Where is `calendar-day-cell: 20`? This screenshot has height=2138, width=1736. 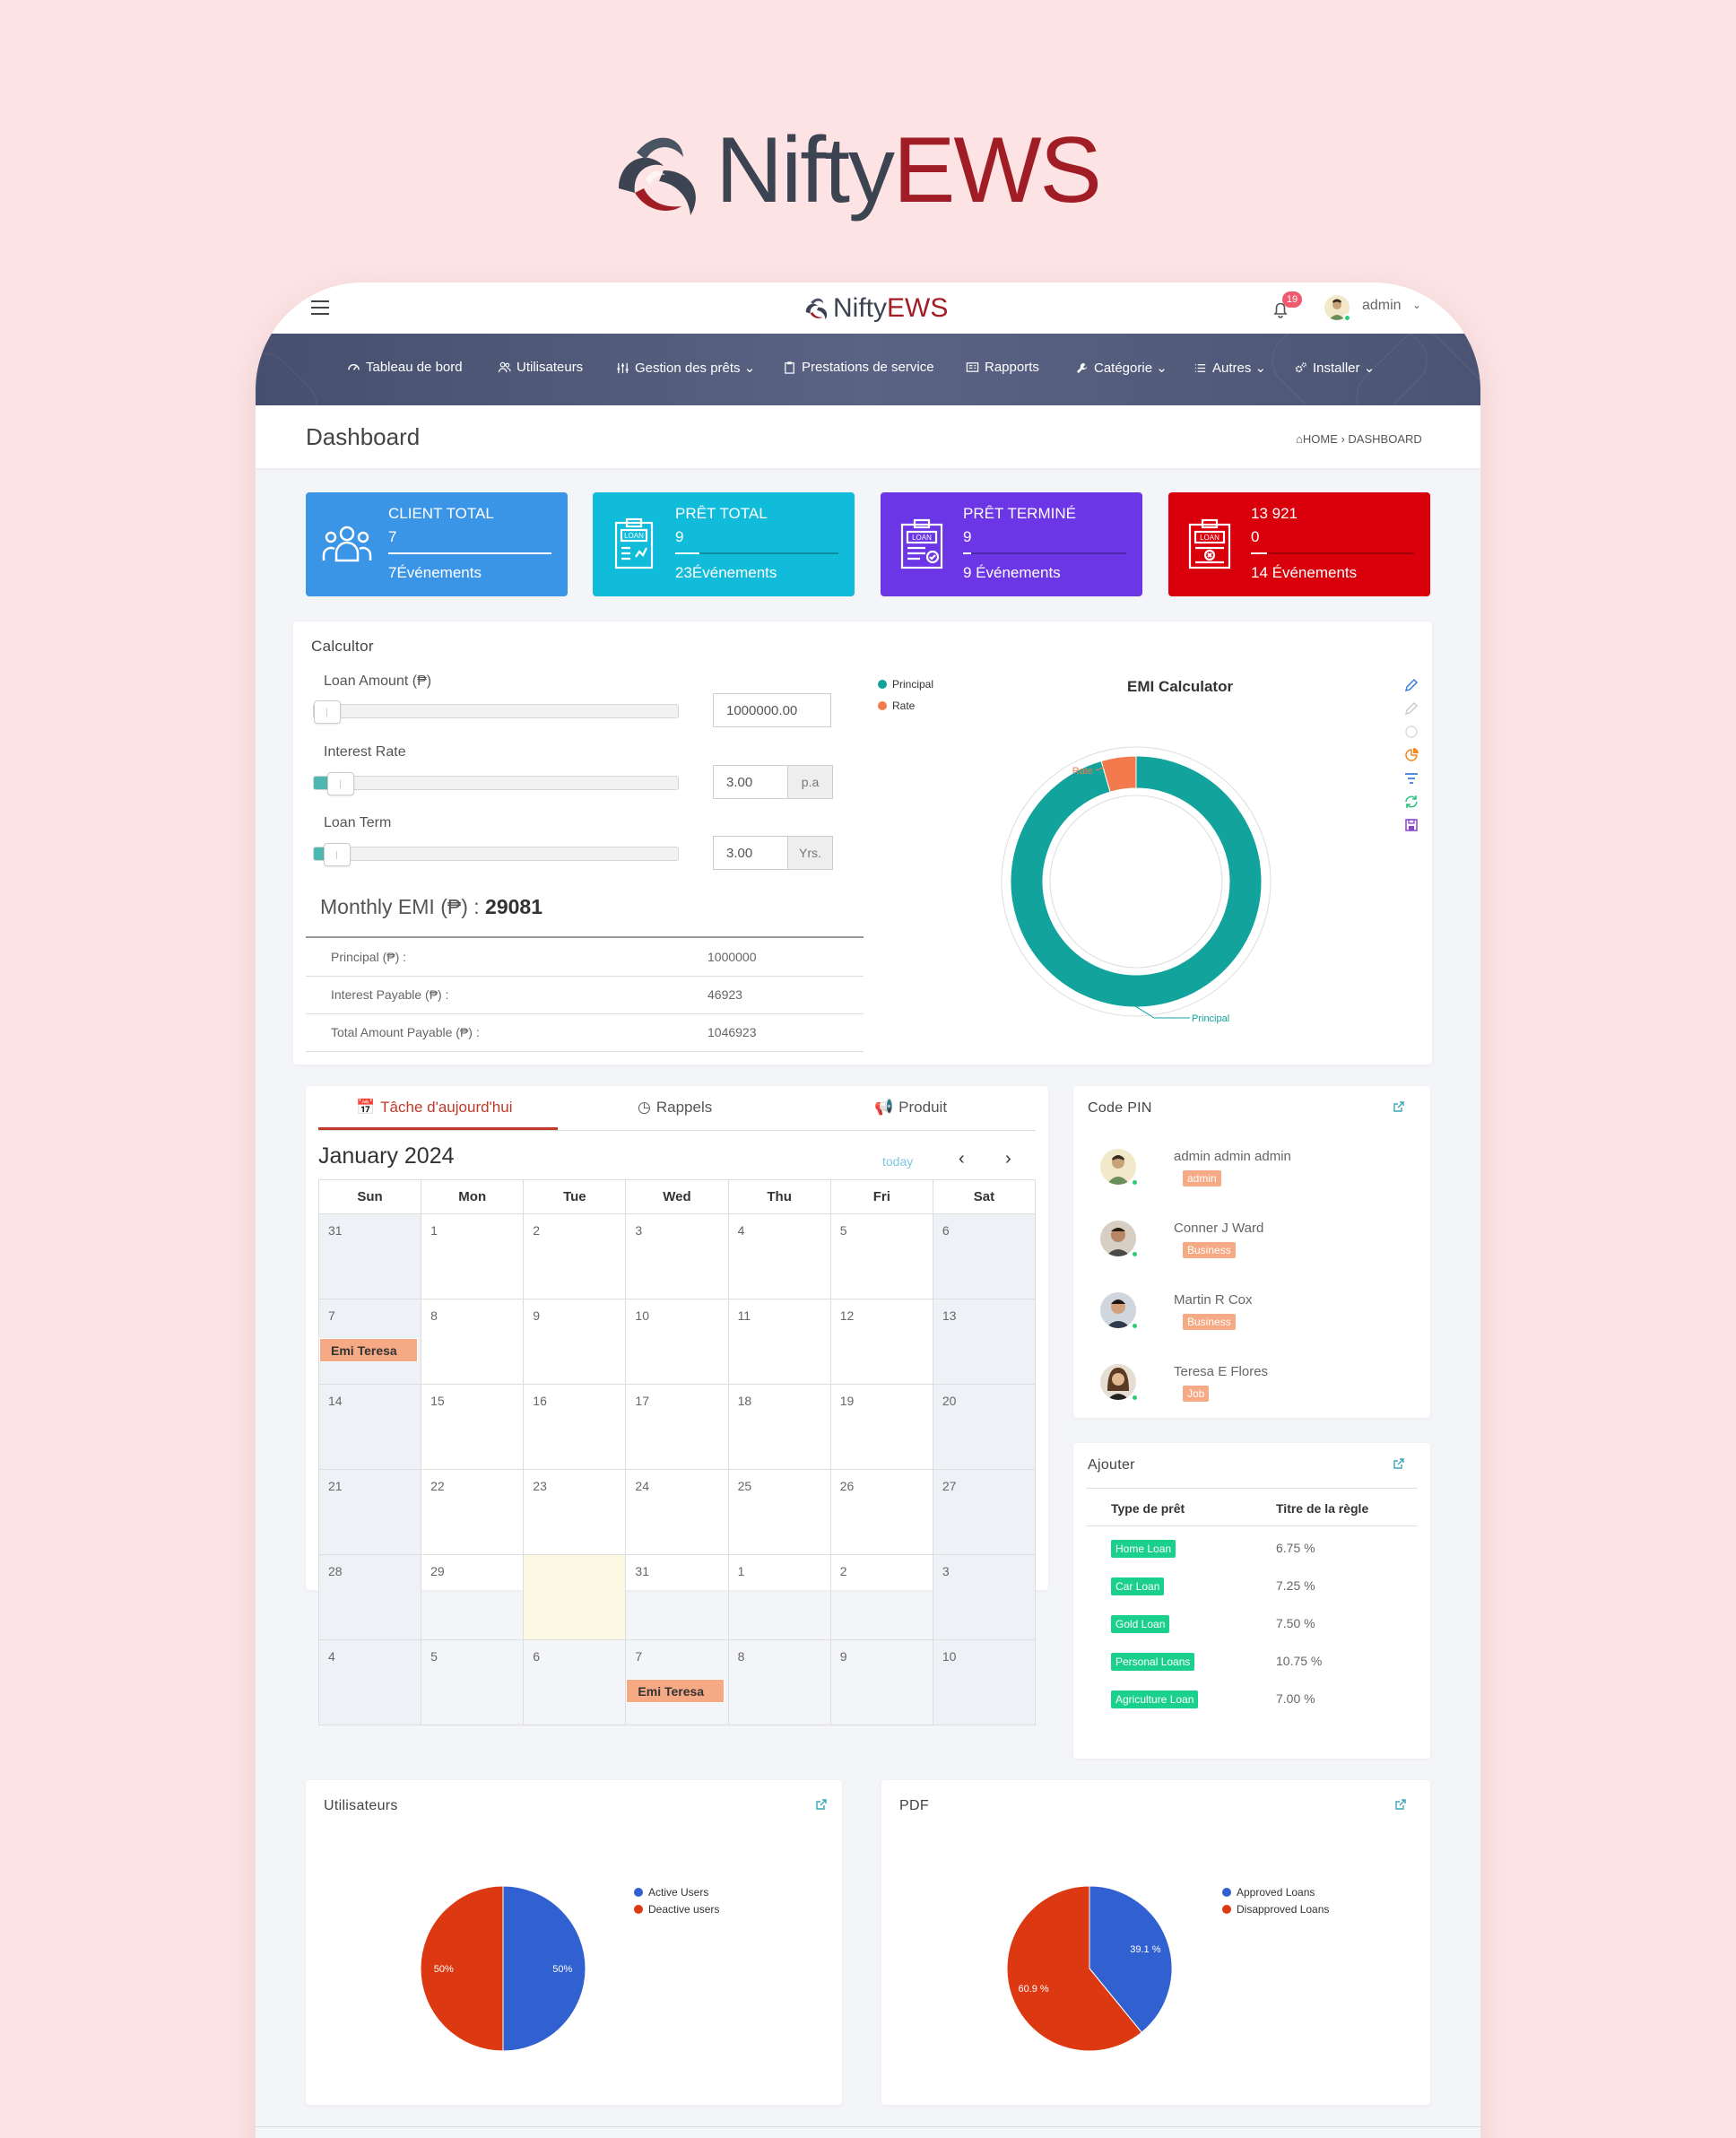
calendar-day-cell: 20 is located at coordinates (984, 1427).